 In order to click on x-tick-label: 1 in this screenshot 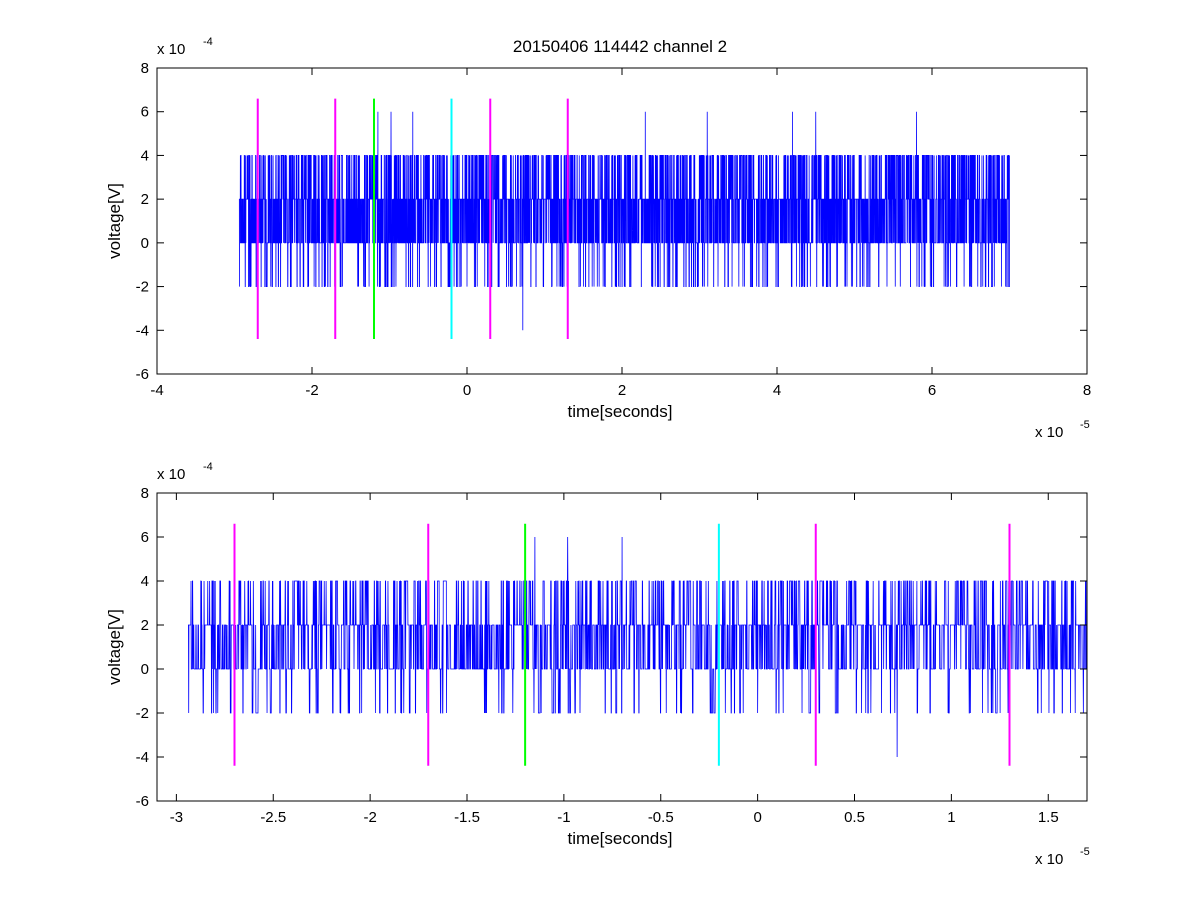, I will do `click(951, 817)`.